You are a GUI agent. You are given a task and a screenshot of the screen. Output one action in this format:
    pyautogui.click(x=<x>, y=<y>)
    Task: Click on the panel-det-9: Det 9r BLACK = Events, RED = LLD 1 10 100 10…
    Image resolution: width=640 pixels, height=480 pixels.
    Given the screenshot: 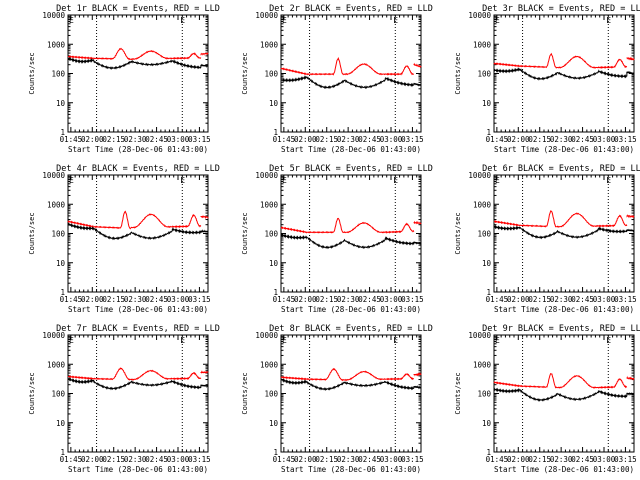 What is the action you would take?
    pyautogui.click(x=547, y=399)
    